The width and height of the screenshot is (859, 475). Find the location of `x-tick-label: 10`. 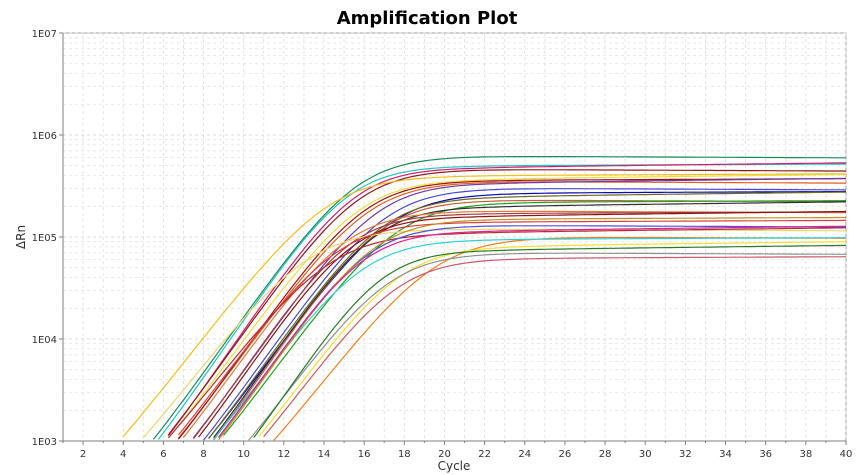

x-tick-label: 10 is located at coordinates (243, 454).